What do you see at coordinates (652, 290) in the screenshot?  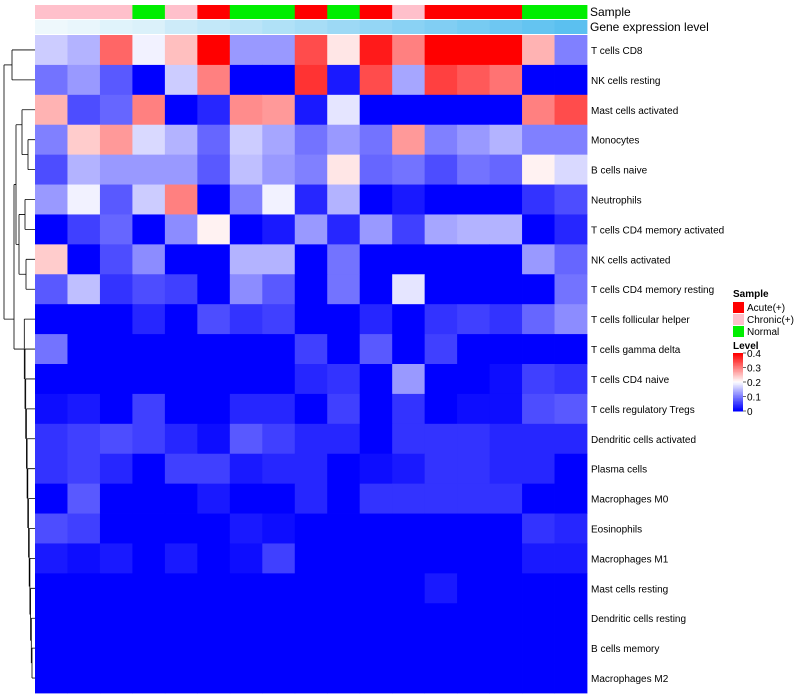 I see `row-label: T cells CD4 memory resting` at bounding box center [652, 290].